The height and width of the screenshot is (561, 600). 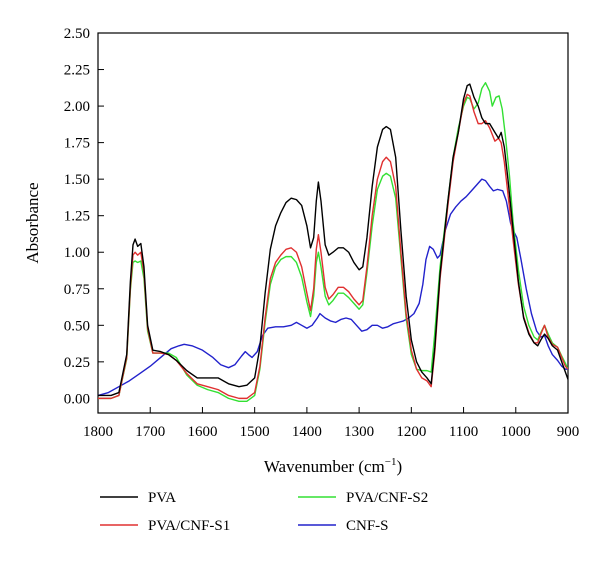 What do you see at coordinates (331, 423) in the screenshot?
I see `x-axis: 1800 1700 1600 1500 1400 1300 1200 1100 1000 900` at bounding box center [331, 423].